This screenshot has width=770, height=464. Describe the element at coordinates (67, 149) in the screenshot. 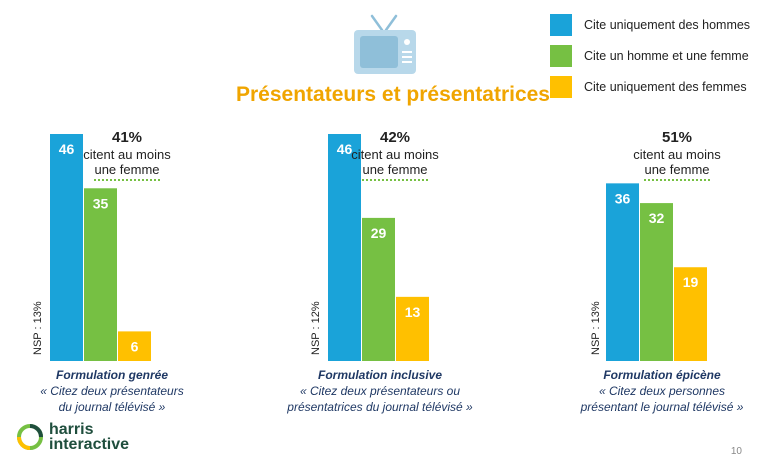

I see `bar-label-genree-hommes: 46` at that location.